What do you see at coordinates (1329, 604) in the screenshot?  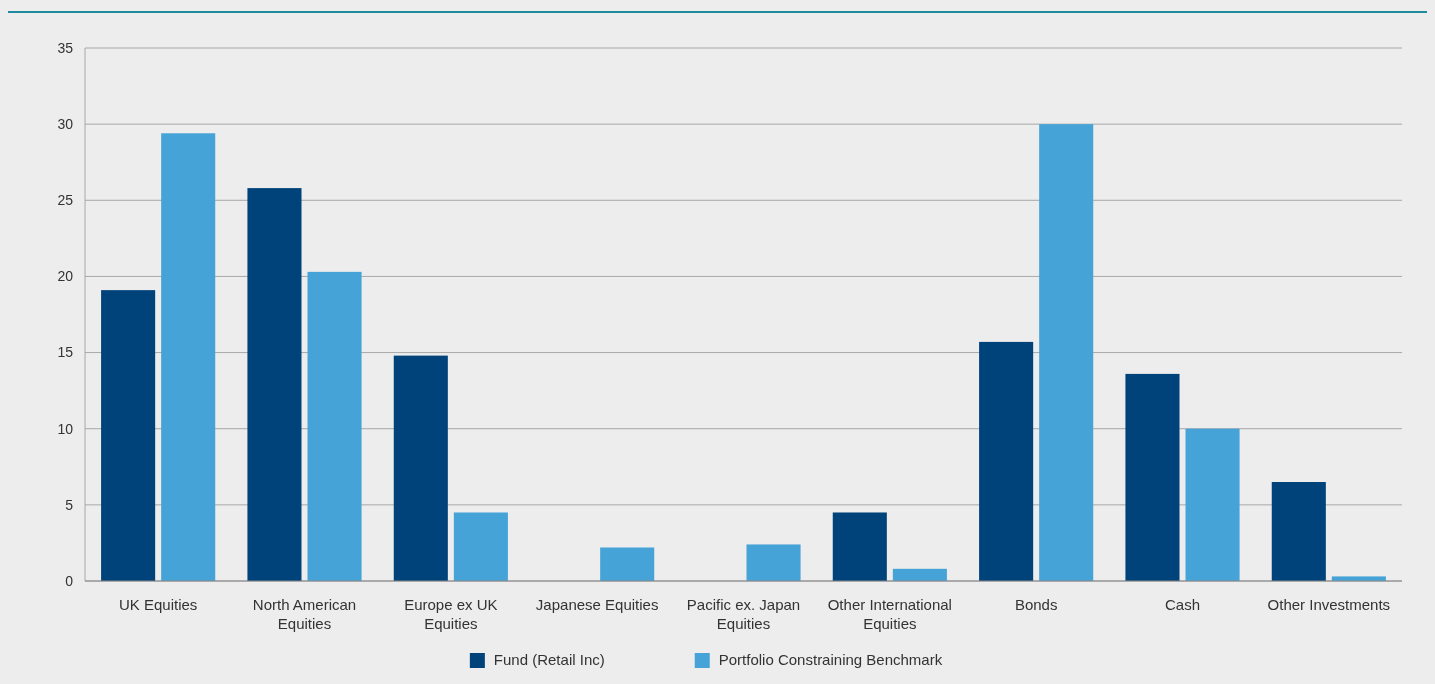 I see `x-tick-label: Other Investments` at bounding box center [1329, 604].